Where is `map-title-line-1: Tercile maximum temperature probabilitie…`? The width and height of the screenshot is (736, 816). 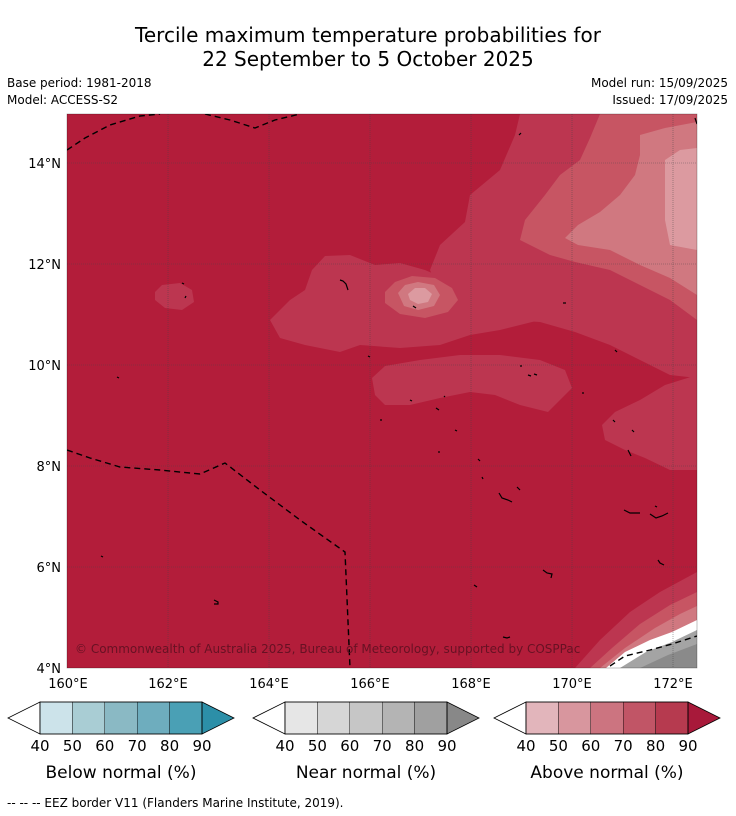
map-title-line-1: Tercile maximum temperature probabilitie… is located at coordinates (368, 35).